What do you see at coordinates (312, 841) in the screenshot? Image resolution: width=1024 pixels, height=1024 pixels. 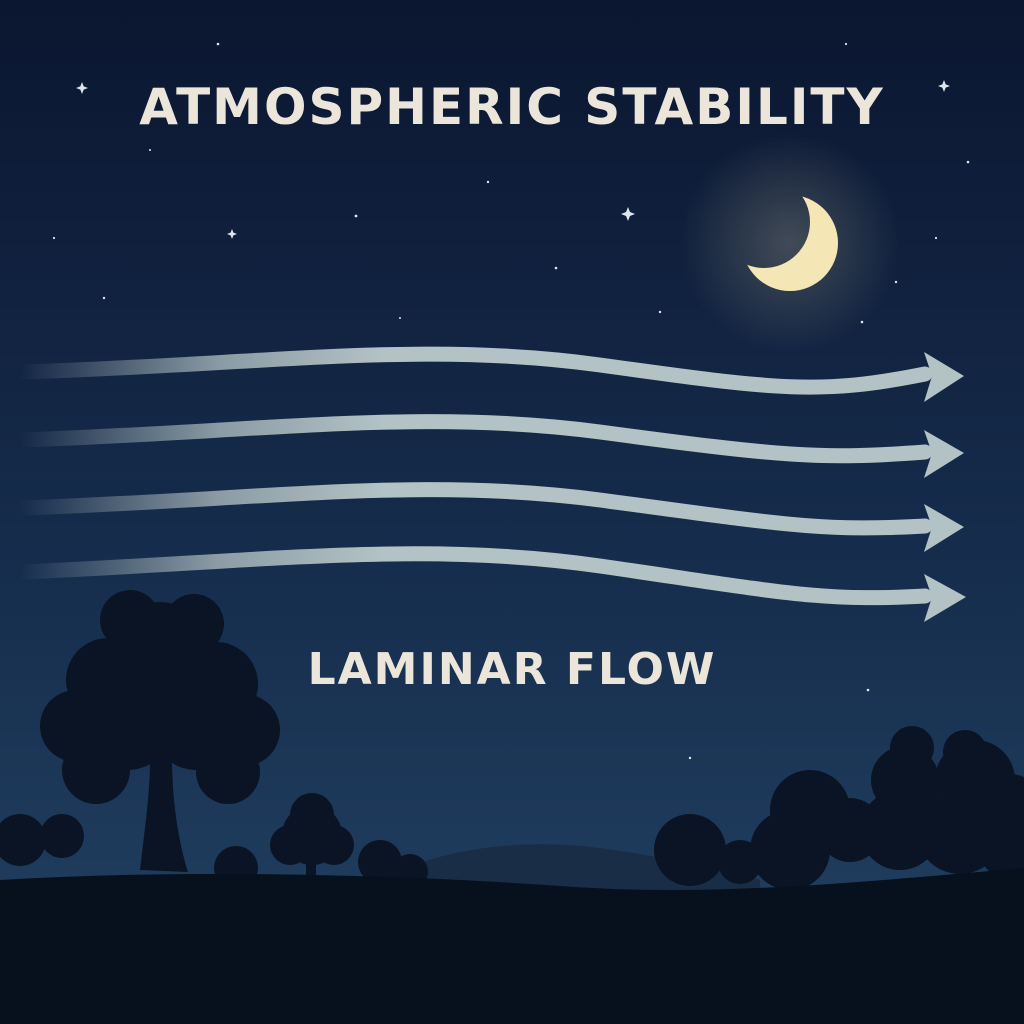 I see `small-tree` at bounding box center [312, 841].